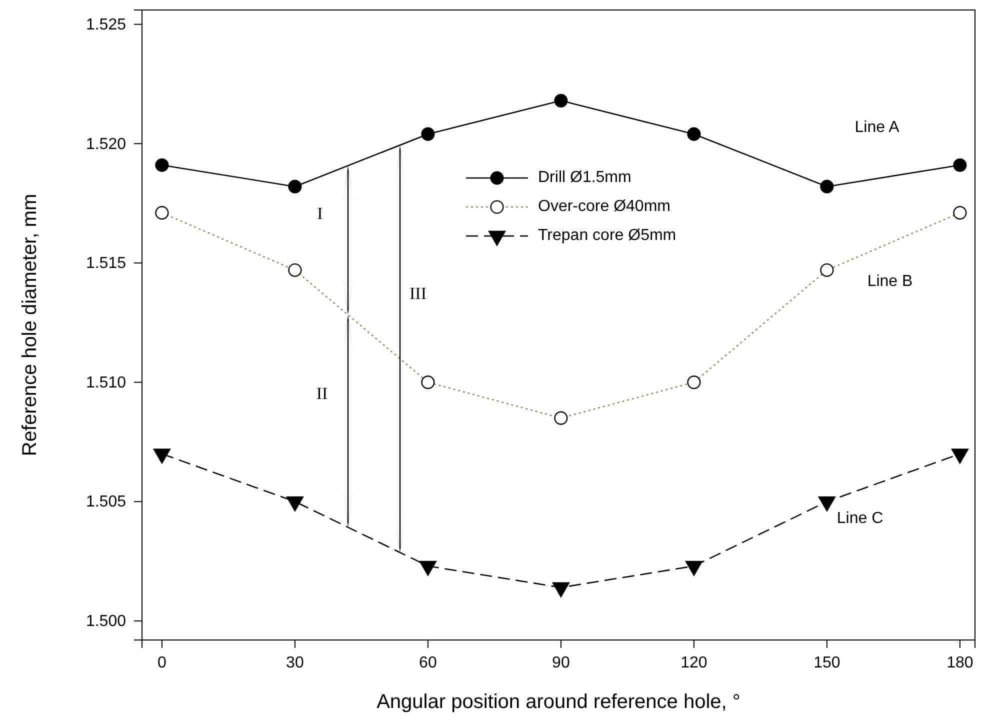 This screenshot has width=982, height=722. Describe the element at coordinates (106, 25) in the screenshot. I see `y-tick-label: 1.525` at that location.